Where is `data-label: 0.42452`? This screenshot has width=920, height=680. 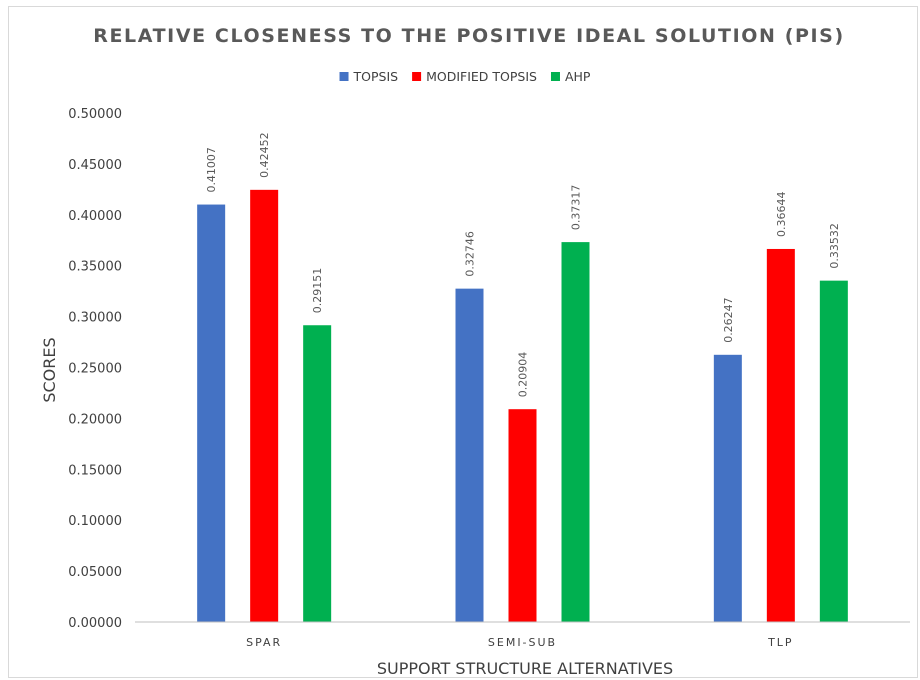 data-label: 0.42452 is located at coordinates (264, 155).